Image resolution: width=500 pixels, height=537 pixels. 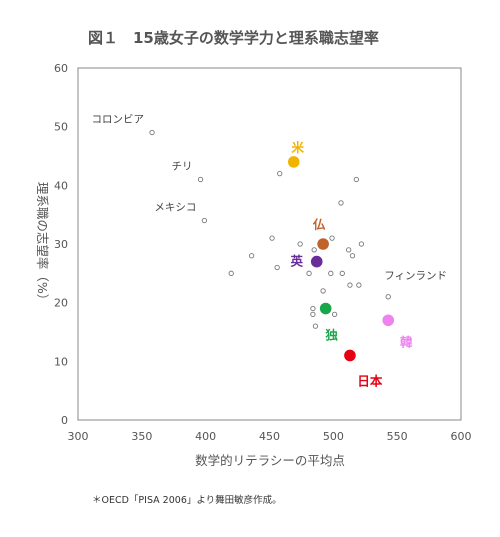 I want to click on highlighted-label: 英, so click(x=296, y=261).